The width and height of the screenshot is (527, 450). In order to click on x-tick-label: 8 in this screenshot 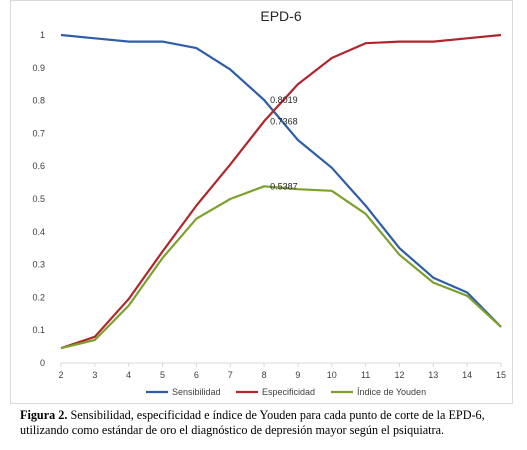, I will do `click(264, 375)`.